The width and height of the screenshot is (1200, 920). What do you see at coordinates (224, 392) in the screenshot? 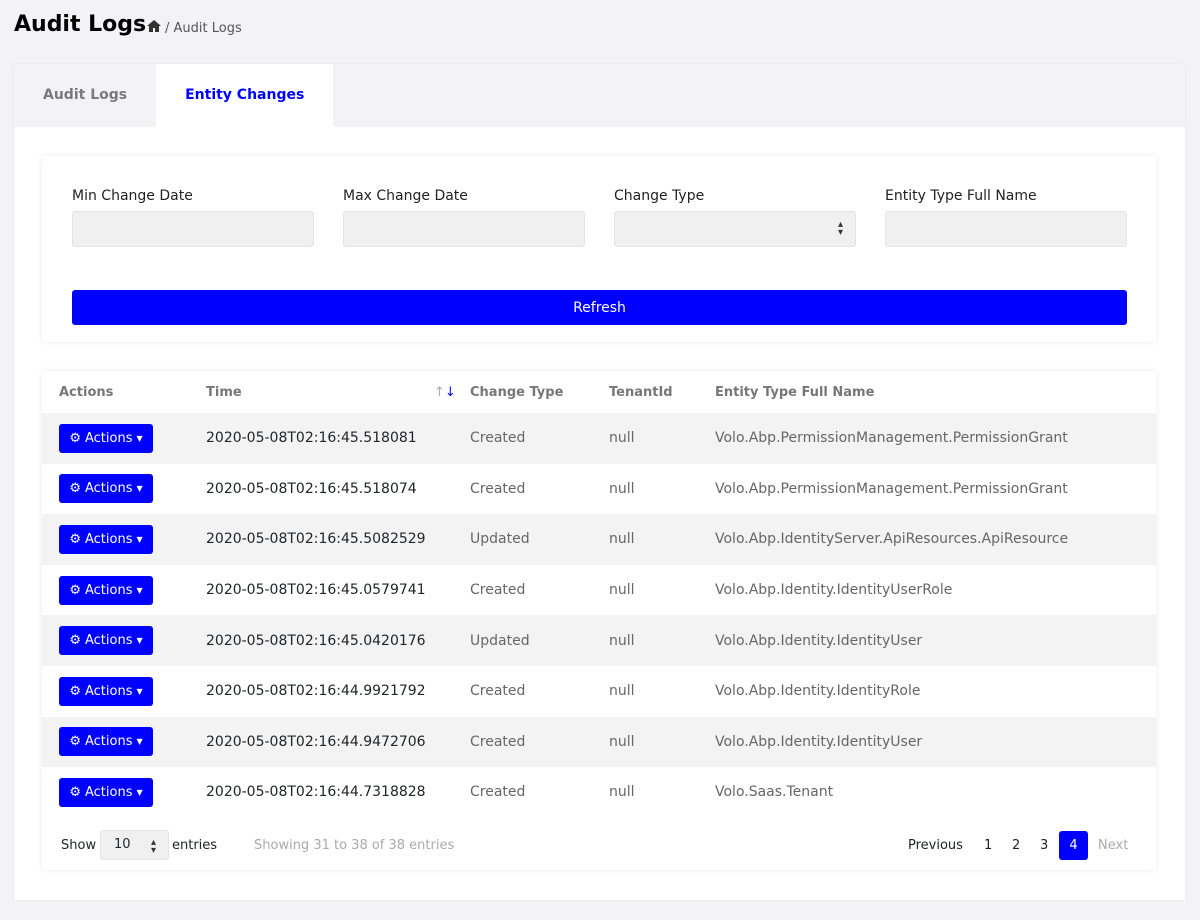
I see `col-time: Time` at bounding box center [224, 392].